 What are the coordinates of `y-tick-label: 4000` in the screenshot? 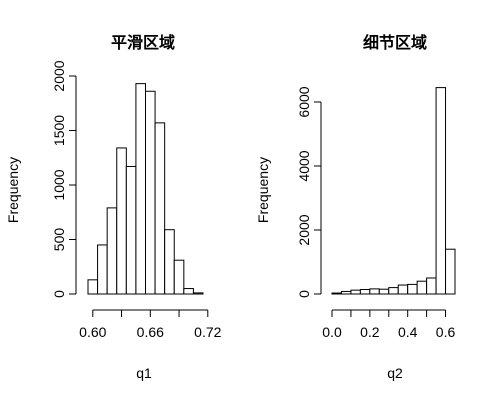 It's located at (304, 165).